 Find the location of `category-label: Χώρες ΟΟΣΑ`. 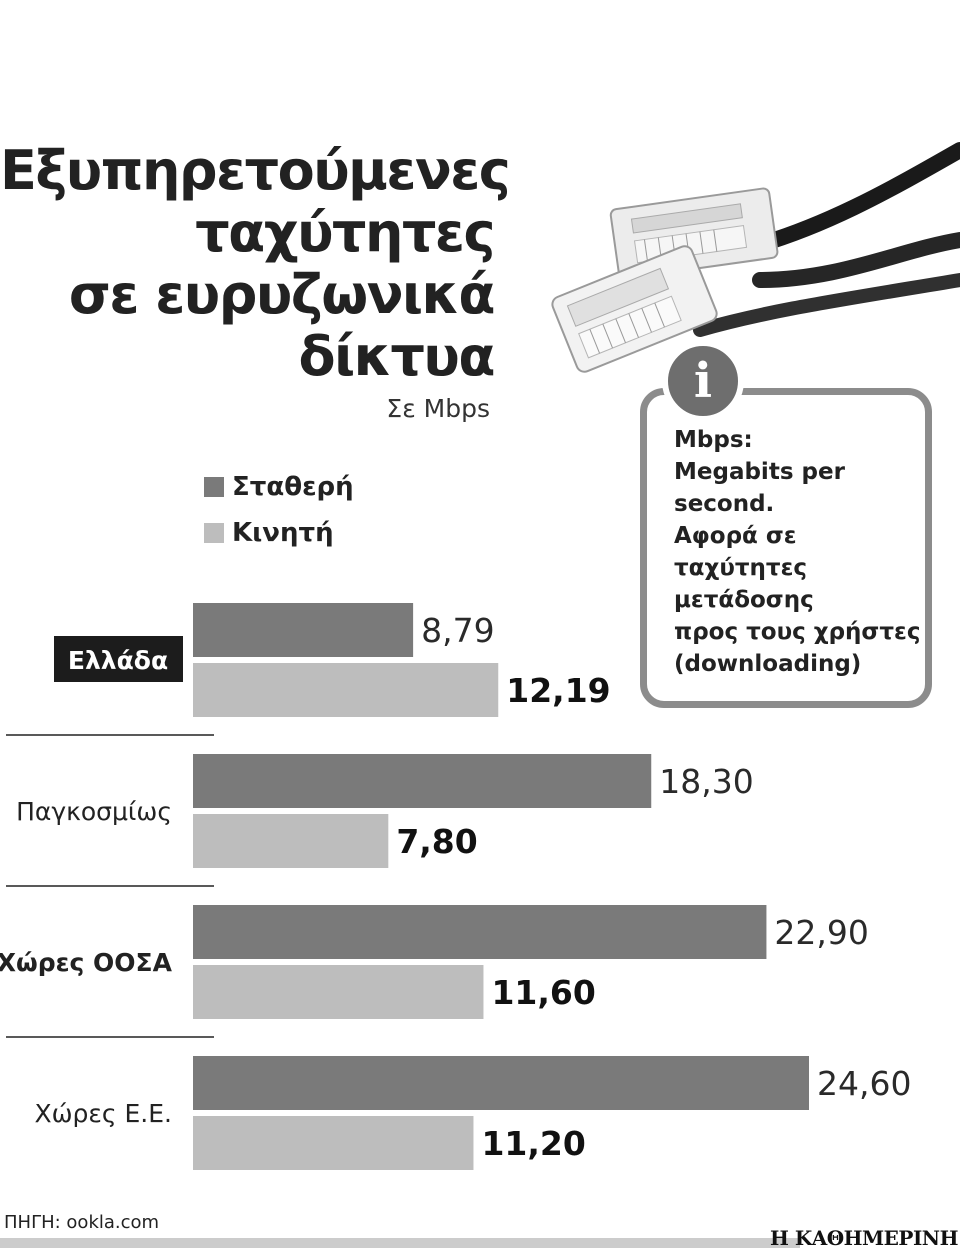

category-label: Χώρες ΟΟΣΑ is located at coordinates (86, 962).